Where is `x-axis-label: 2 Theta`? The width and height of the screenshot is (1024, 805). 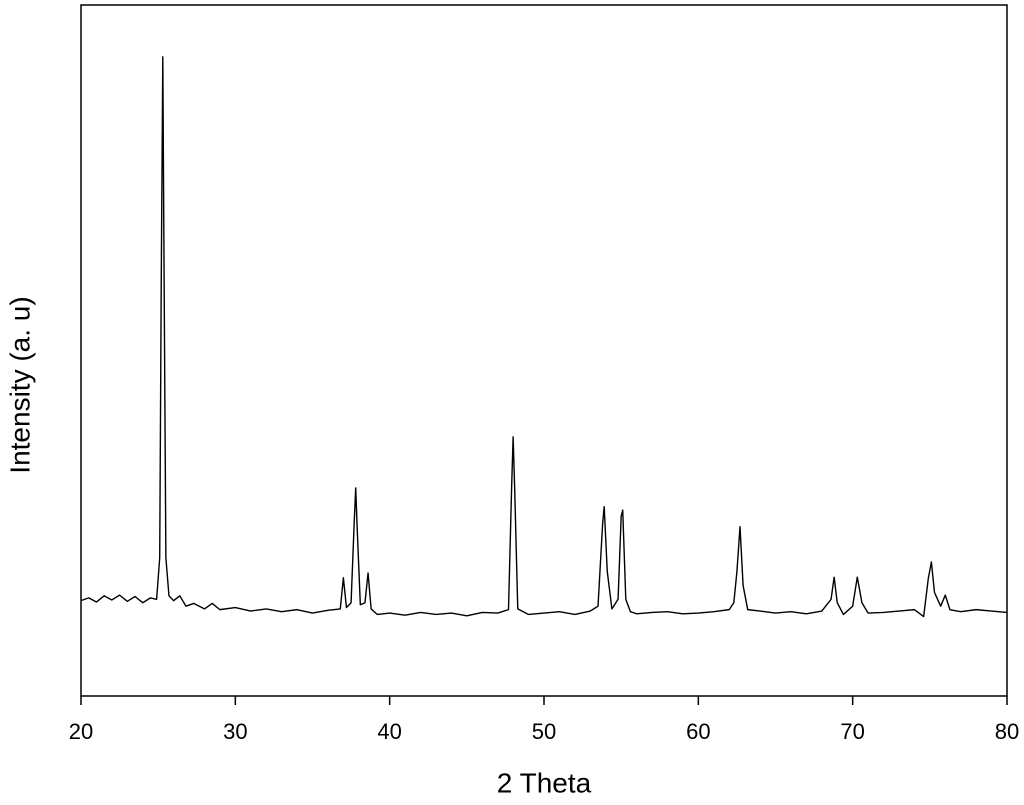
x-axis-label: 2 Theta is located at coordinates (544, 782).